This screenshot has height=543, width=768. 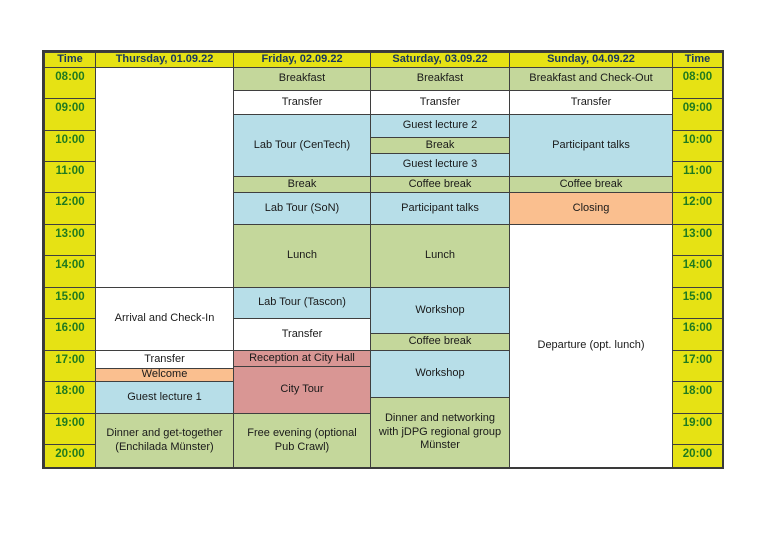 What do you see at coordinates (70, 334) in the screenshot?
I see `time-cell-left-1600: 16:00` at bounding box center [70, 334].